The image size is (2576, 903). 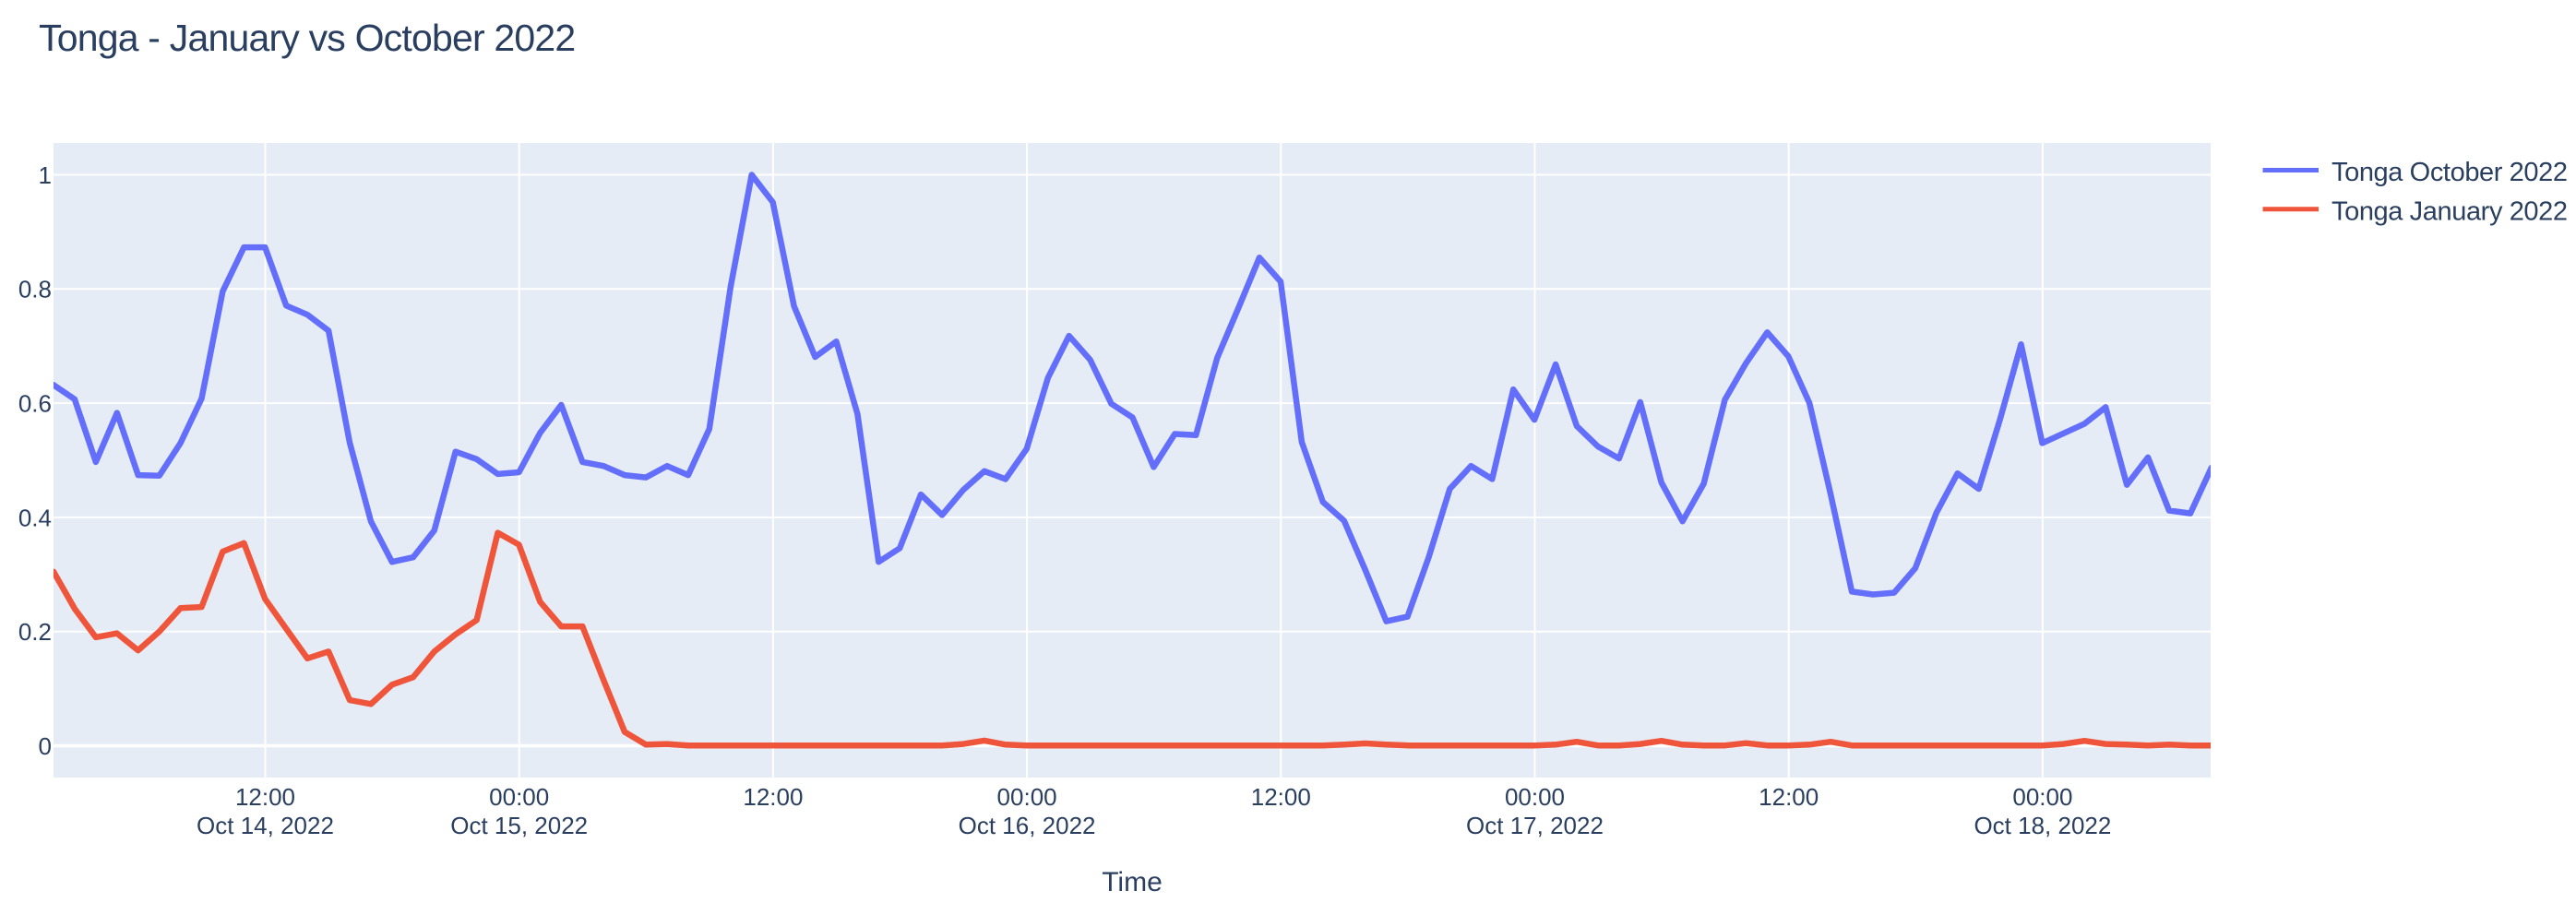 I want to click on svg-text: 0.4, so click(x=35, y=517).